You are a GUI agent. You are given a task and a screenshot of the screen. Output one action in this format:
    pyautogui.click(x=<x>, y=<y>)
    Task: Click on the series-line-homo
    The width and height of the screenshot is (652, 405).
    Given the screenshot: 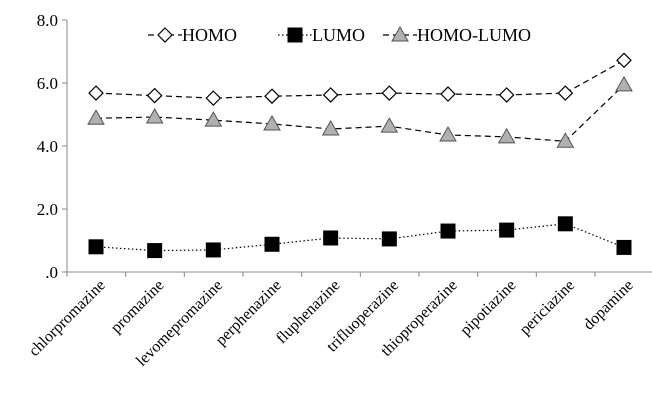 What is the action you would take?
    pyautogui.click(x=360, y=79)
    